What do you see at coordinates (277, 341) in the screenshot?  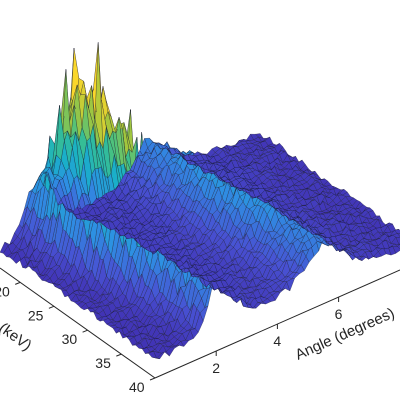 I see `x-tick-label: 4` at bounding box center [277, 341].